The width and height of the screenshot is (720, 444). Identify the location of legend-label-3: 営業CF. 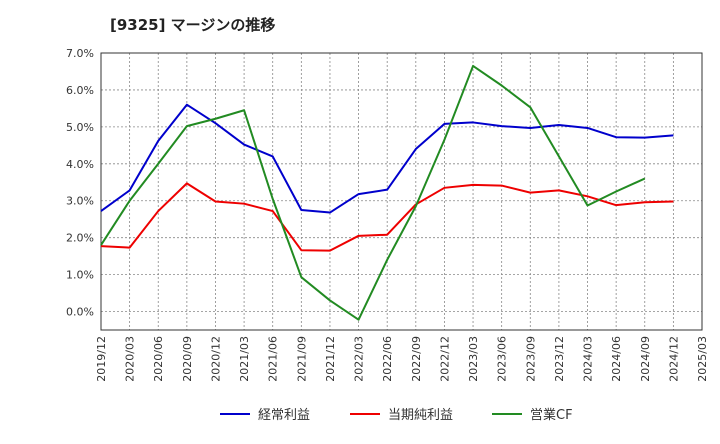
(551, 415).